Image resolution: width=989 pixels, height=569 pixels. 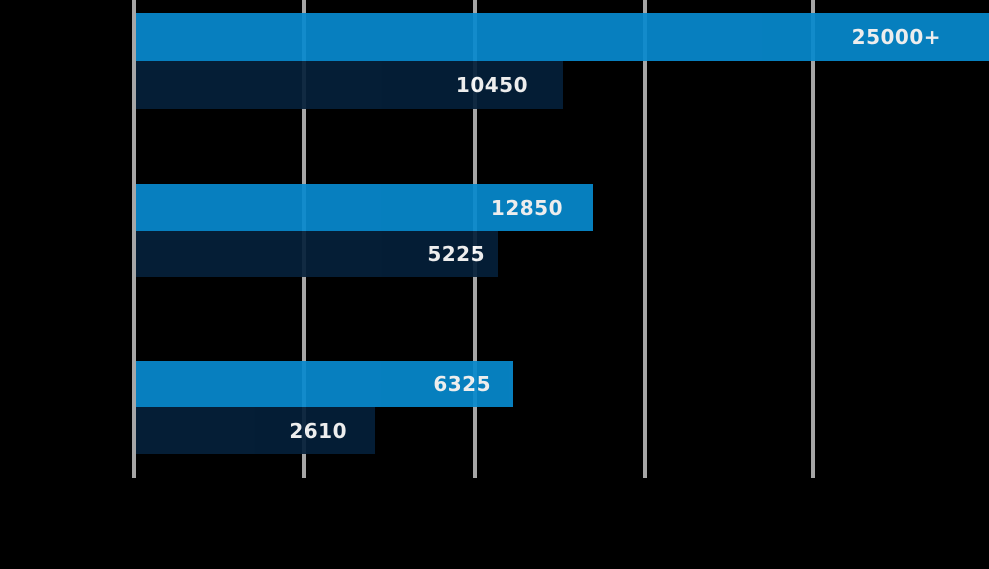 I want to click on bar-value-label: 10450, so click(x=491, y=85).